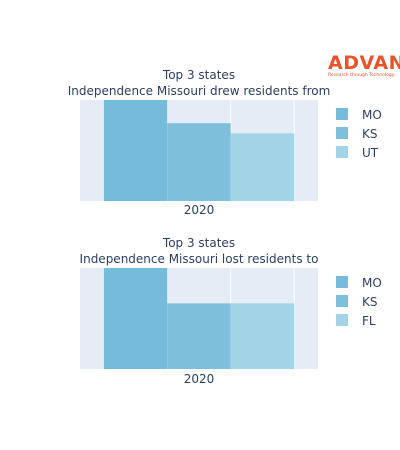  Describe the element at coordinates (262, 167) in the screenshot. I see `bar-ut` at that location.